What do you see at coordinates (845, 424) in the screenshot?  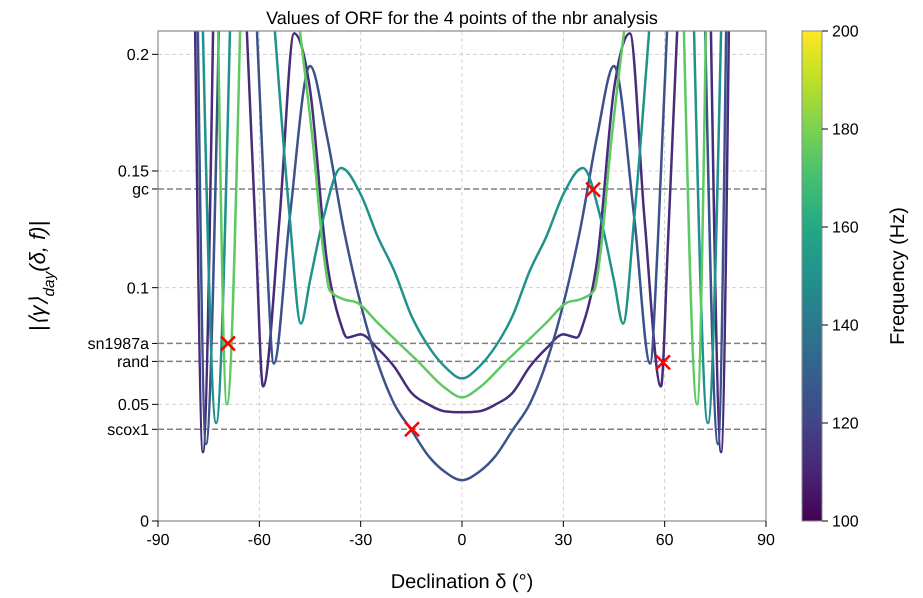 I see `color-bar-label: 120` at bounding box center [845, 424].